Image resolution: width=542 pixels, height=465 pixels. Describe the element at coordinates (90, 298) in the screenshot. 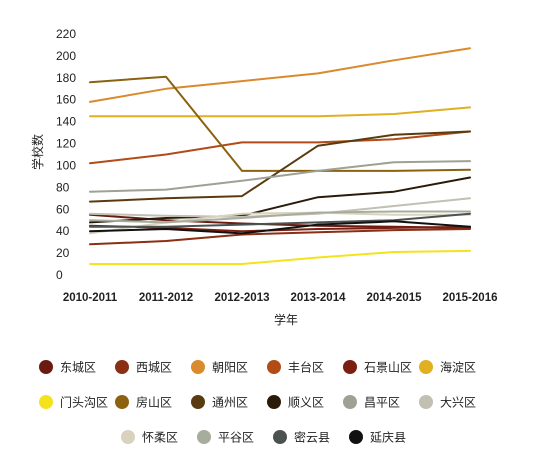

I see `x-tick-label: 2010-2011` at that location.